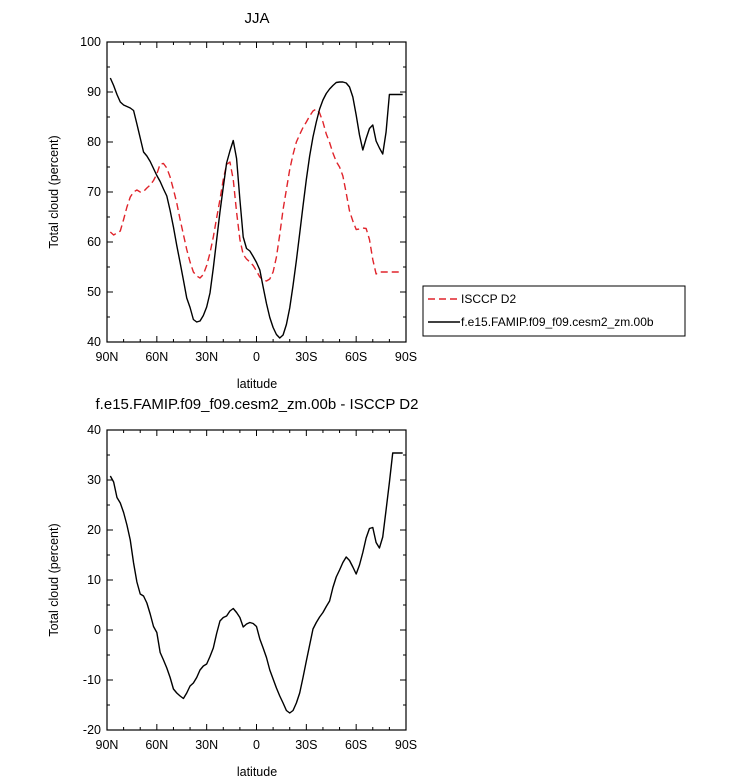  I want to click on top-x-tick-label: 30S, so click(306, 357).